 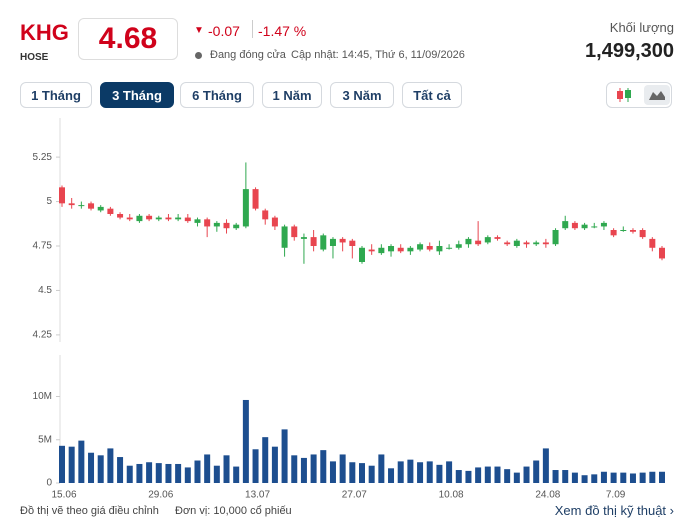 What do you see at coordinates (292, 95) in the screenshot?
I see `range-button: 1 Năm` at bounding box center [292, 95].